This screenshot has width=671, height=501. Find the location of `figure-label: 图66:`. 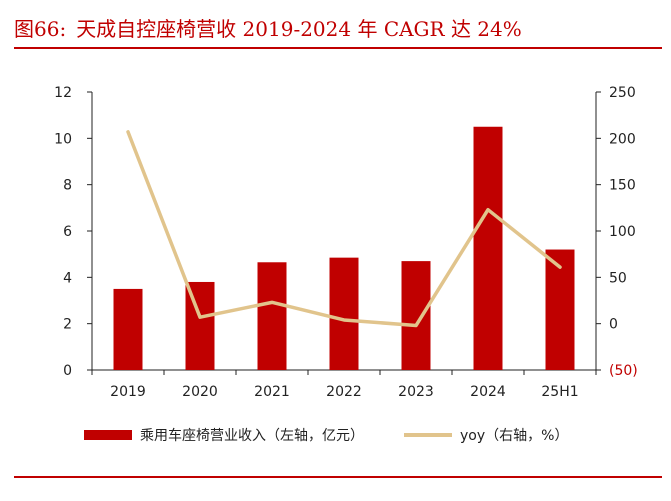

figure-label: 图66: is located at coordinates (40, 29).